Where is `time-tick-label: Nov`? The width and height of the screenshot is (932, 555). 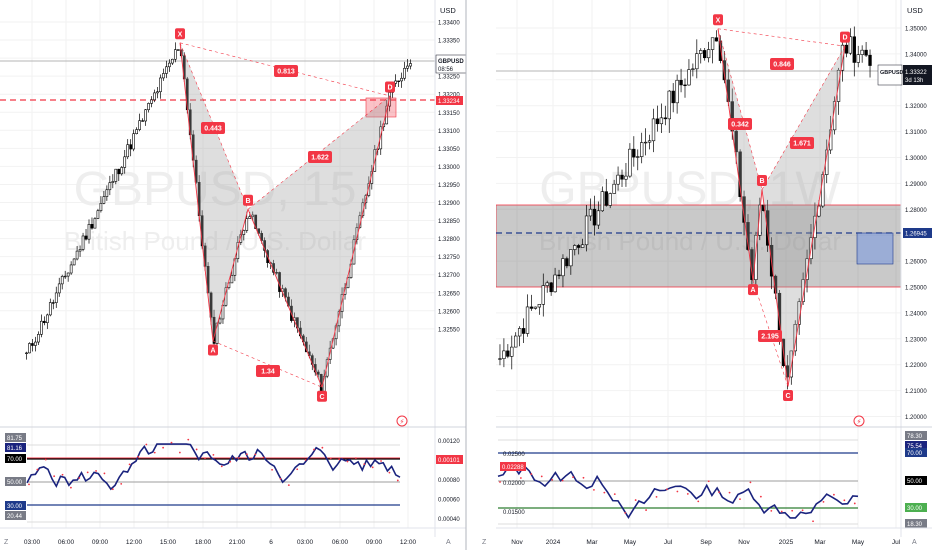 time-tick-label: Nov is located at coordinates (744, 542).